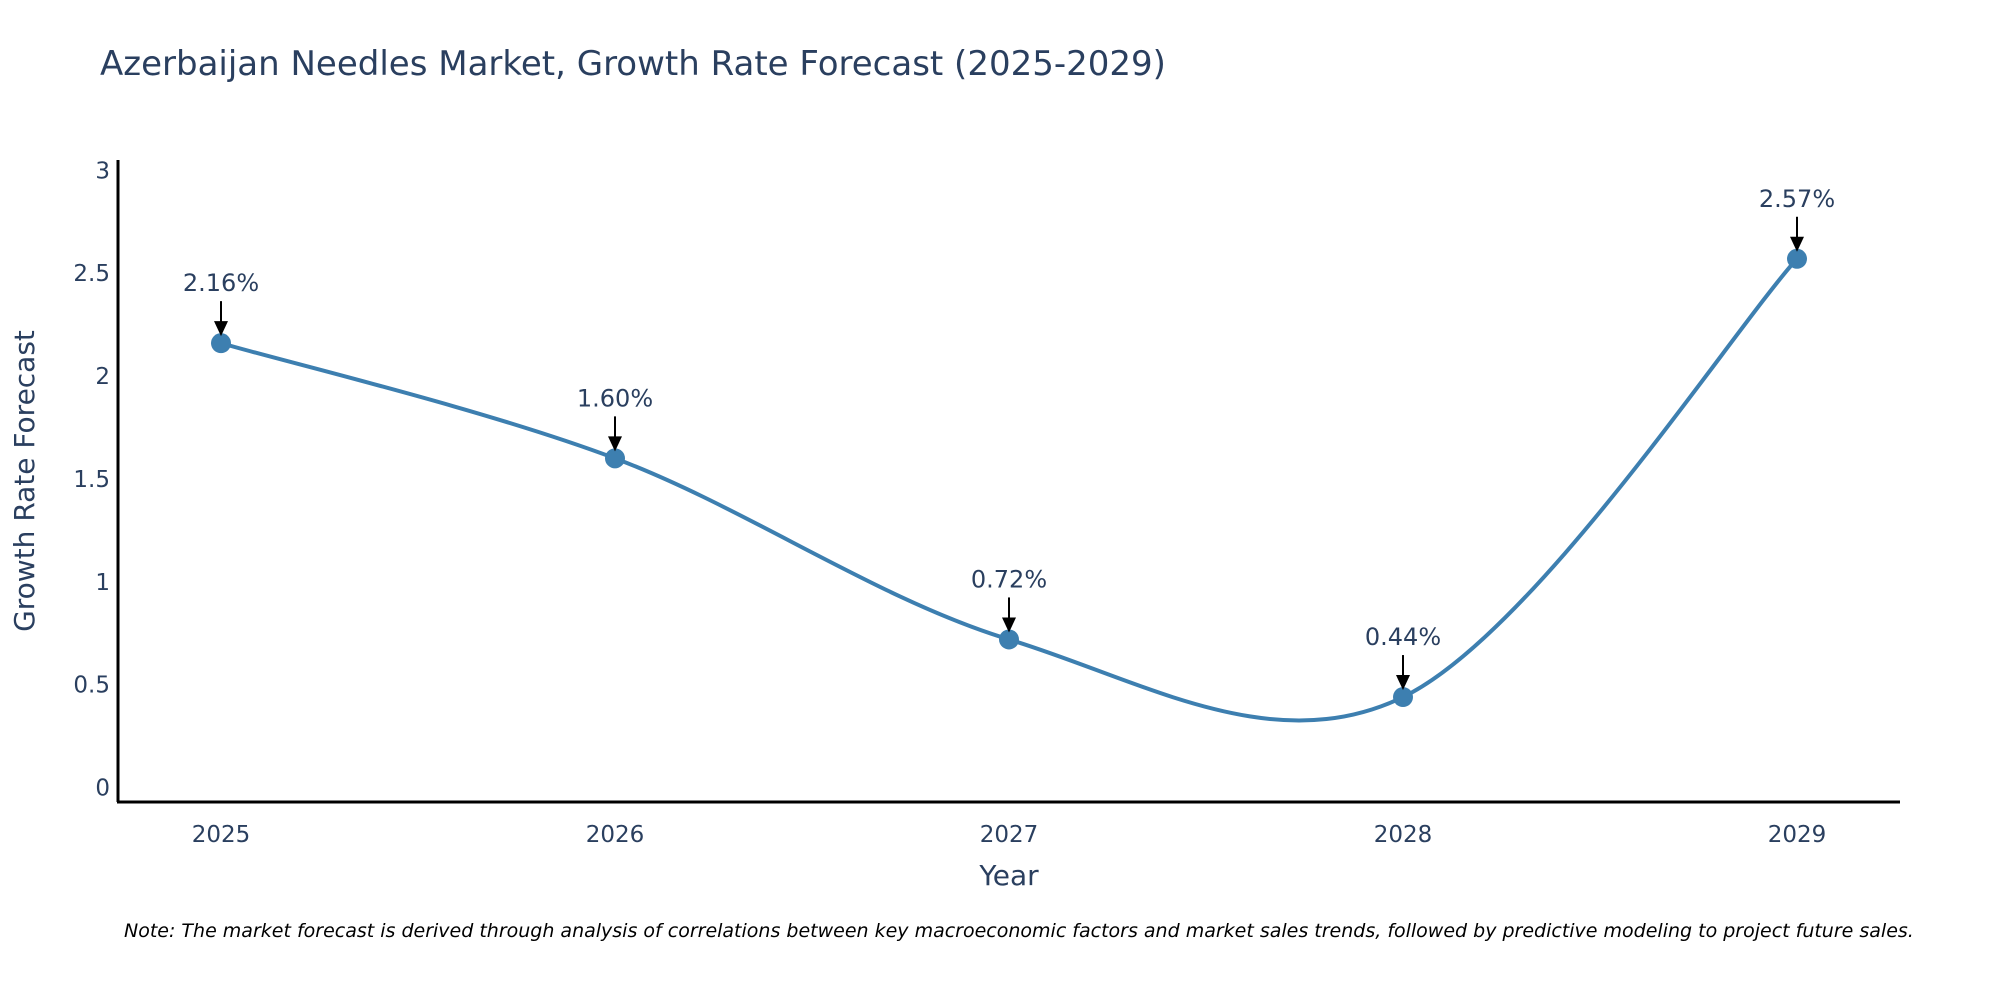  What do you see at coordinates (1403, 637) in the screenshot?
I see `data-label: 0.44%` at bounding box center [1403, 637].